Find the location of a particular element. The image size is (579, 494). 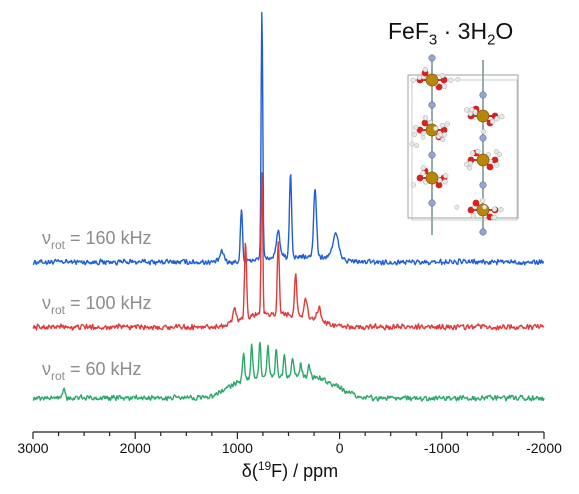

x-tick-label: 0 is located at coordinates (340, 448).